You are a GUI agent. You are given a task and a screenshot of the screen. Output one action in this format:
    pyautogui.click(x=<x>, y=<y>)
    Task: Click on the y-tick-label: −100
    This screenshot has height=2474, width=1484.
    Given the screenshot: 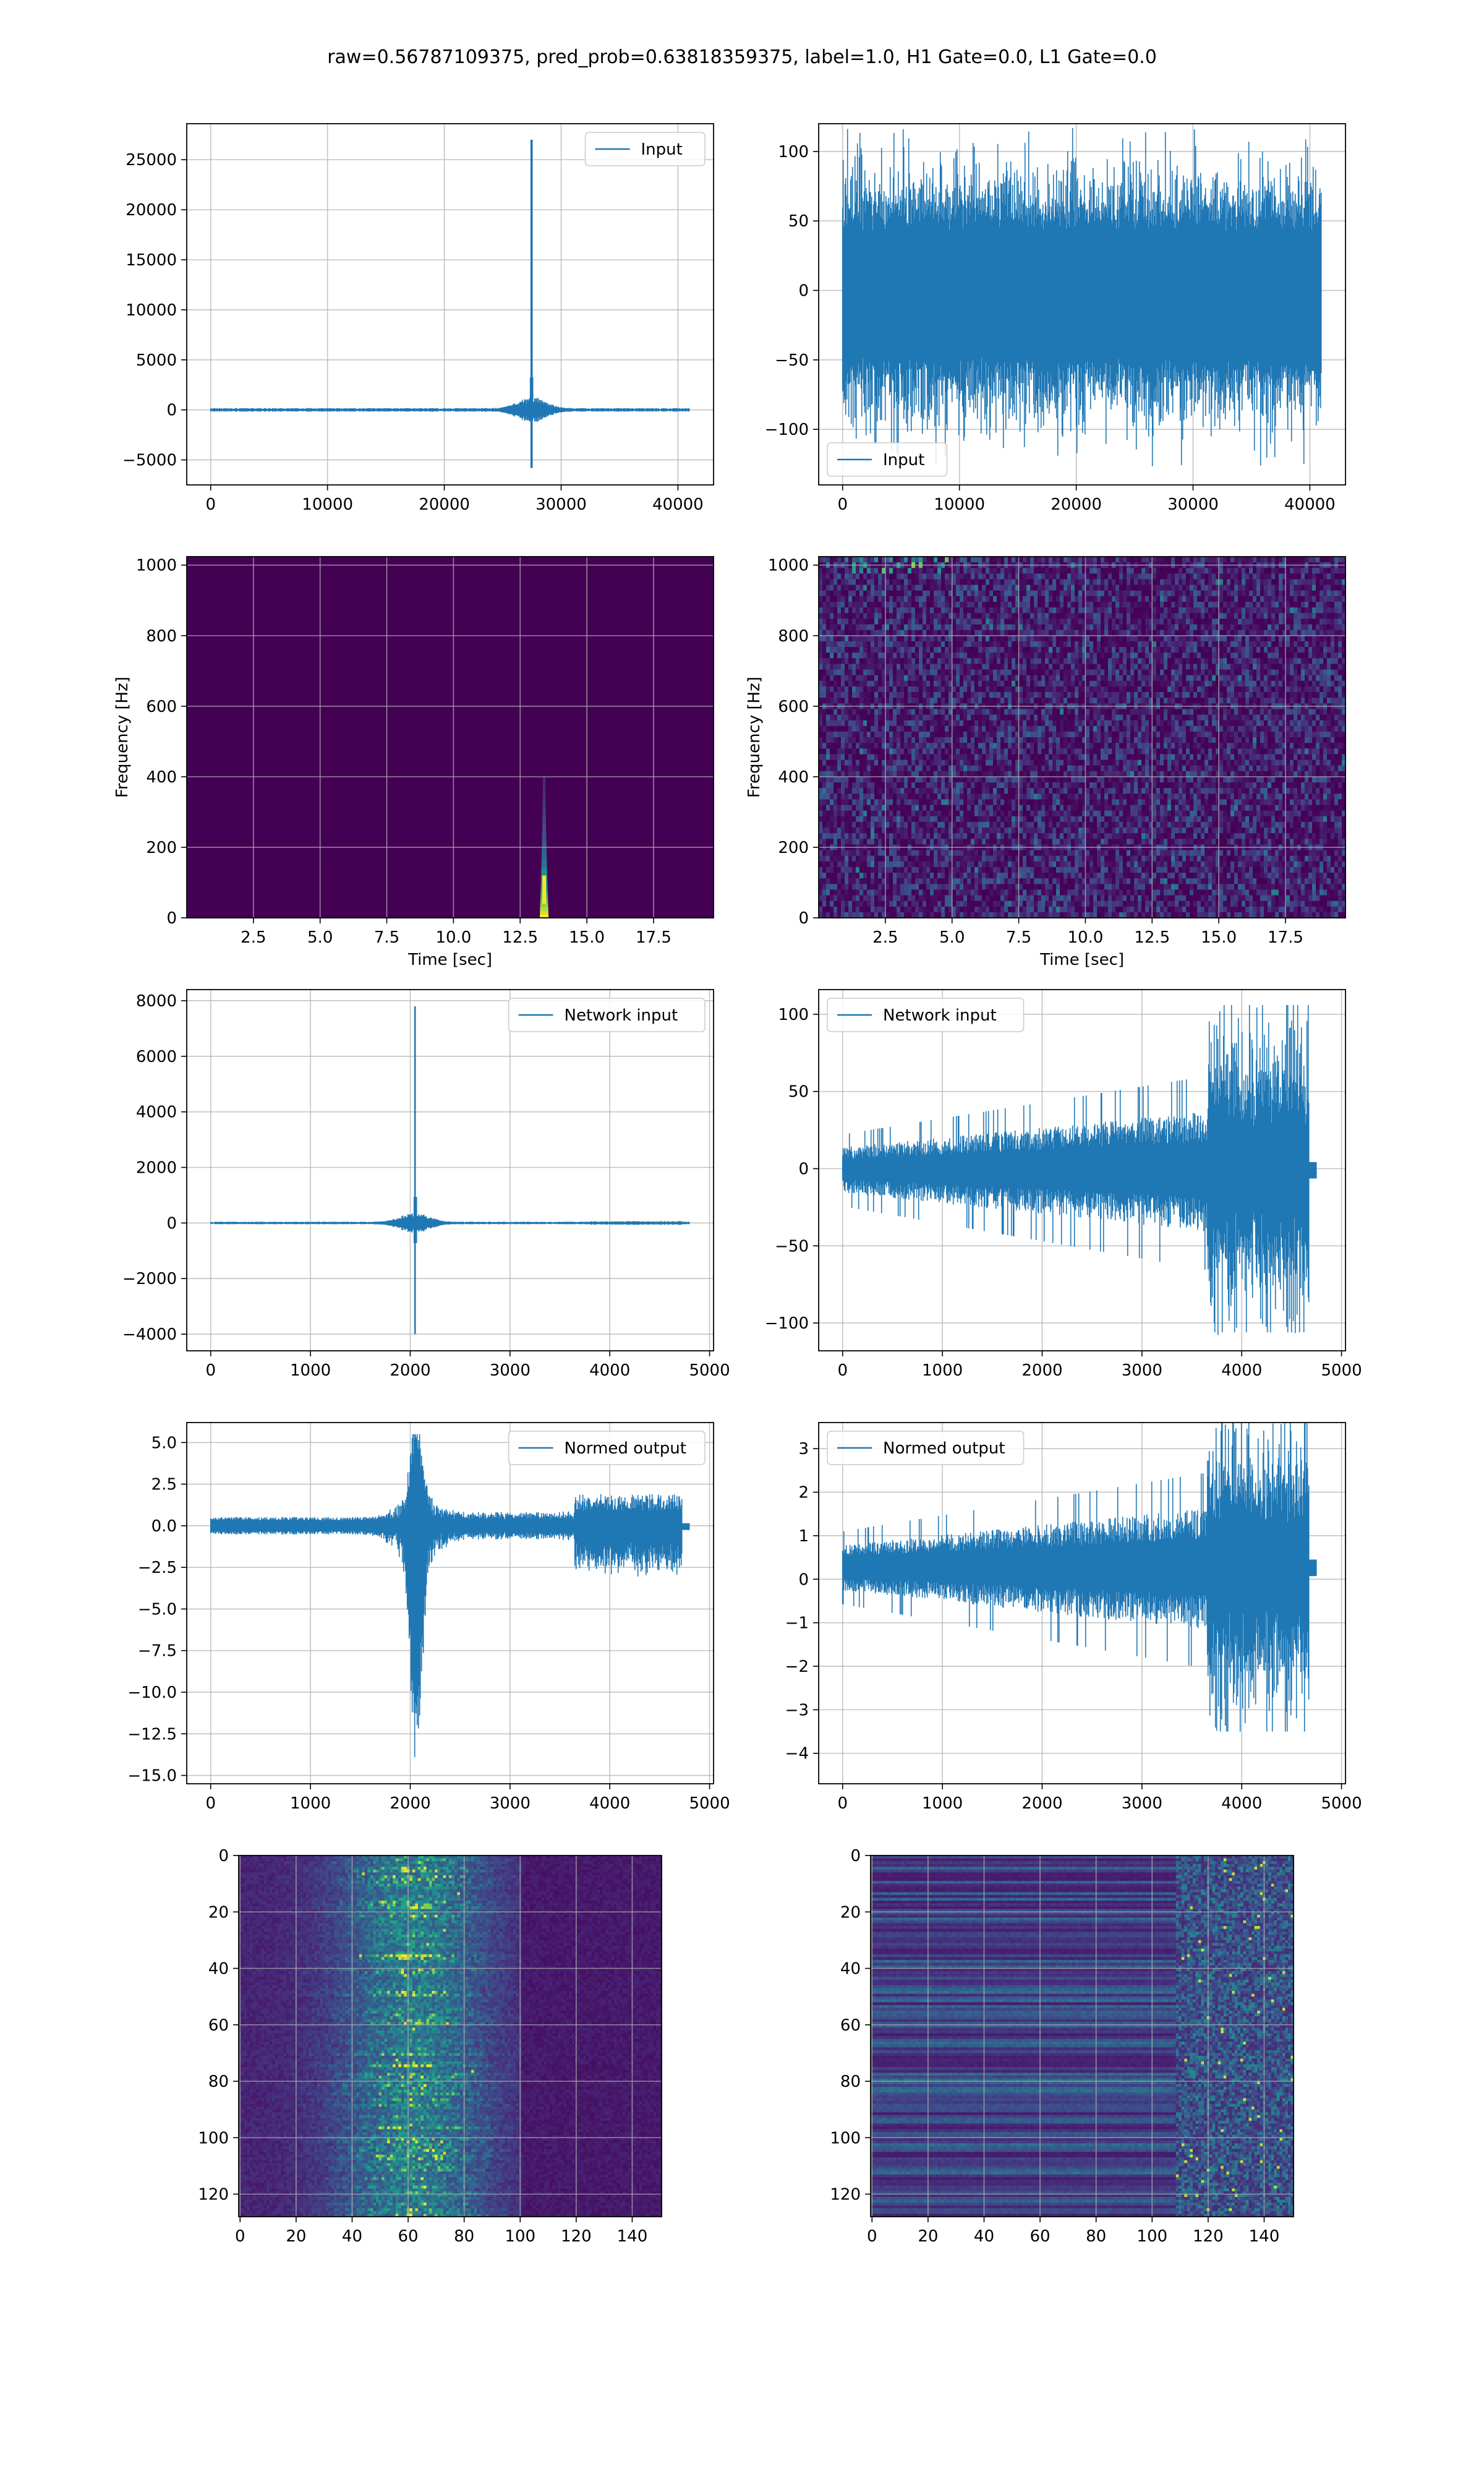 What is the action you would take?
    pyautogui.click(x=787, y=430)
    